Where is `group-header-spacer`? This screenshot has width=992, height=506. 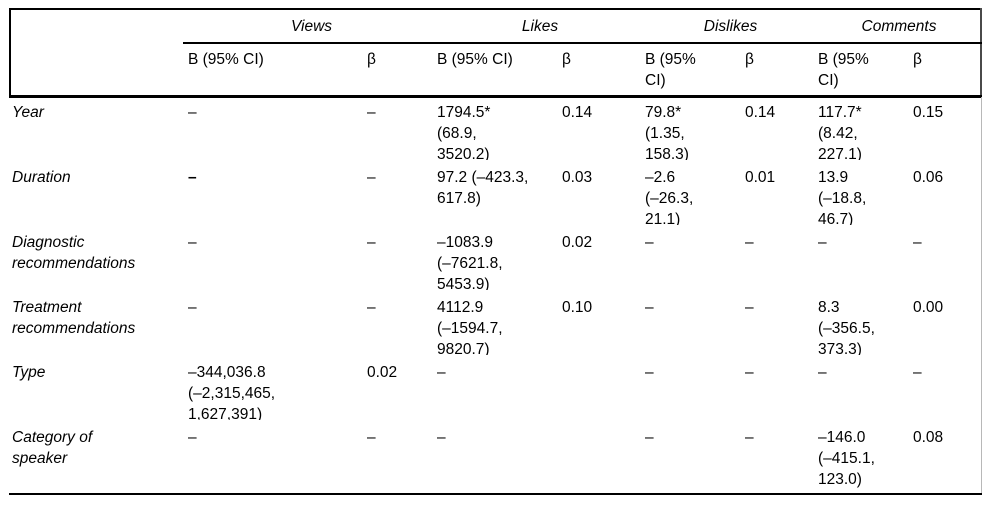 group-header-spacer is located at coordinates (99, 25).